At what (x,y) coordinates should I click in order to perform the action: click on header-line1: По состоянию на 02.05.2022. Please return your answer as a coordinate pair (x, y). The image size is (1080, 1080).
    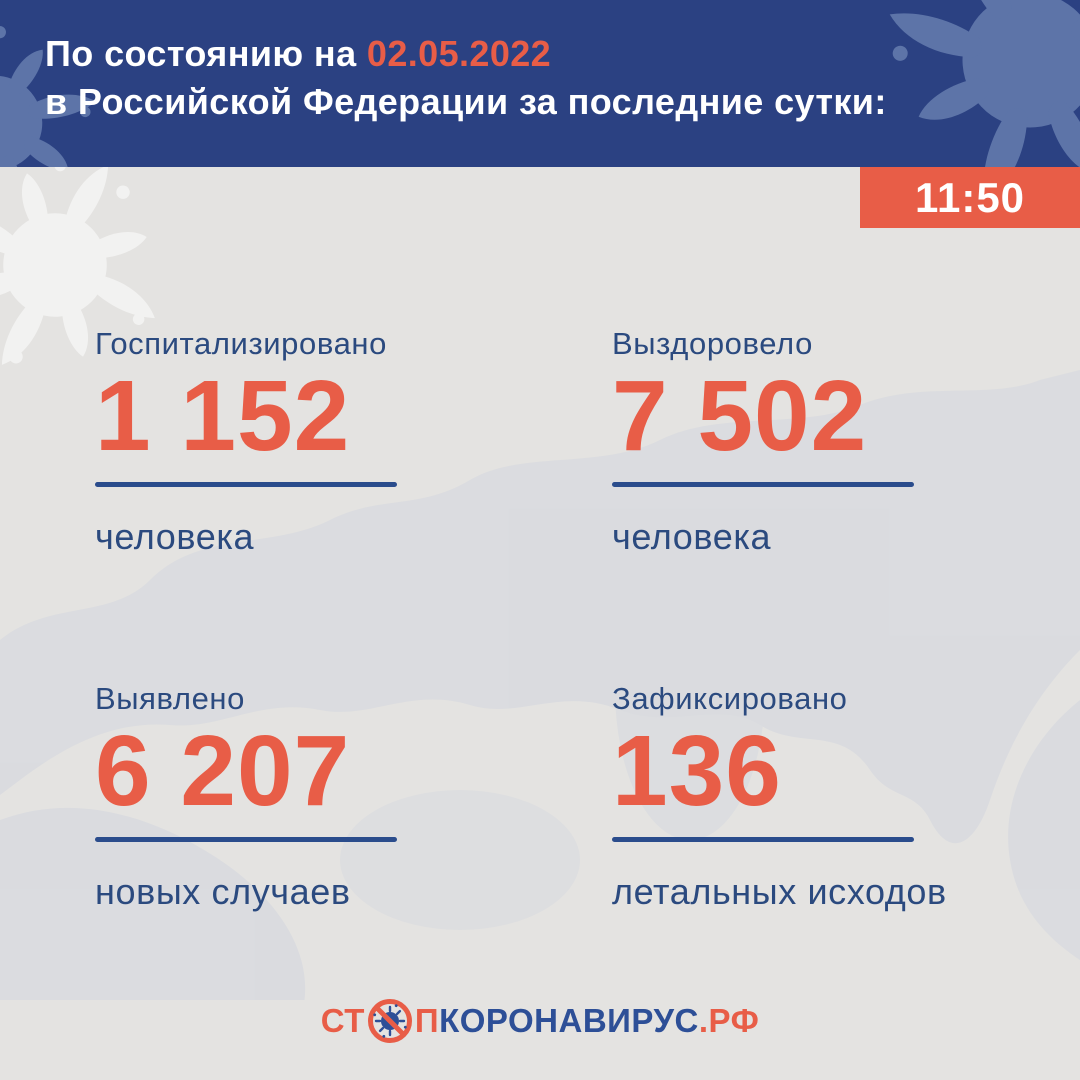
    Looking at the image, I should click on (466, 54).